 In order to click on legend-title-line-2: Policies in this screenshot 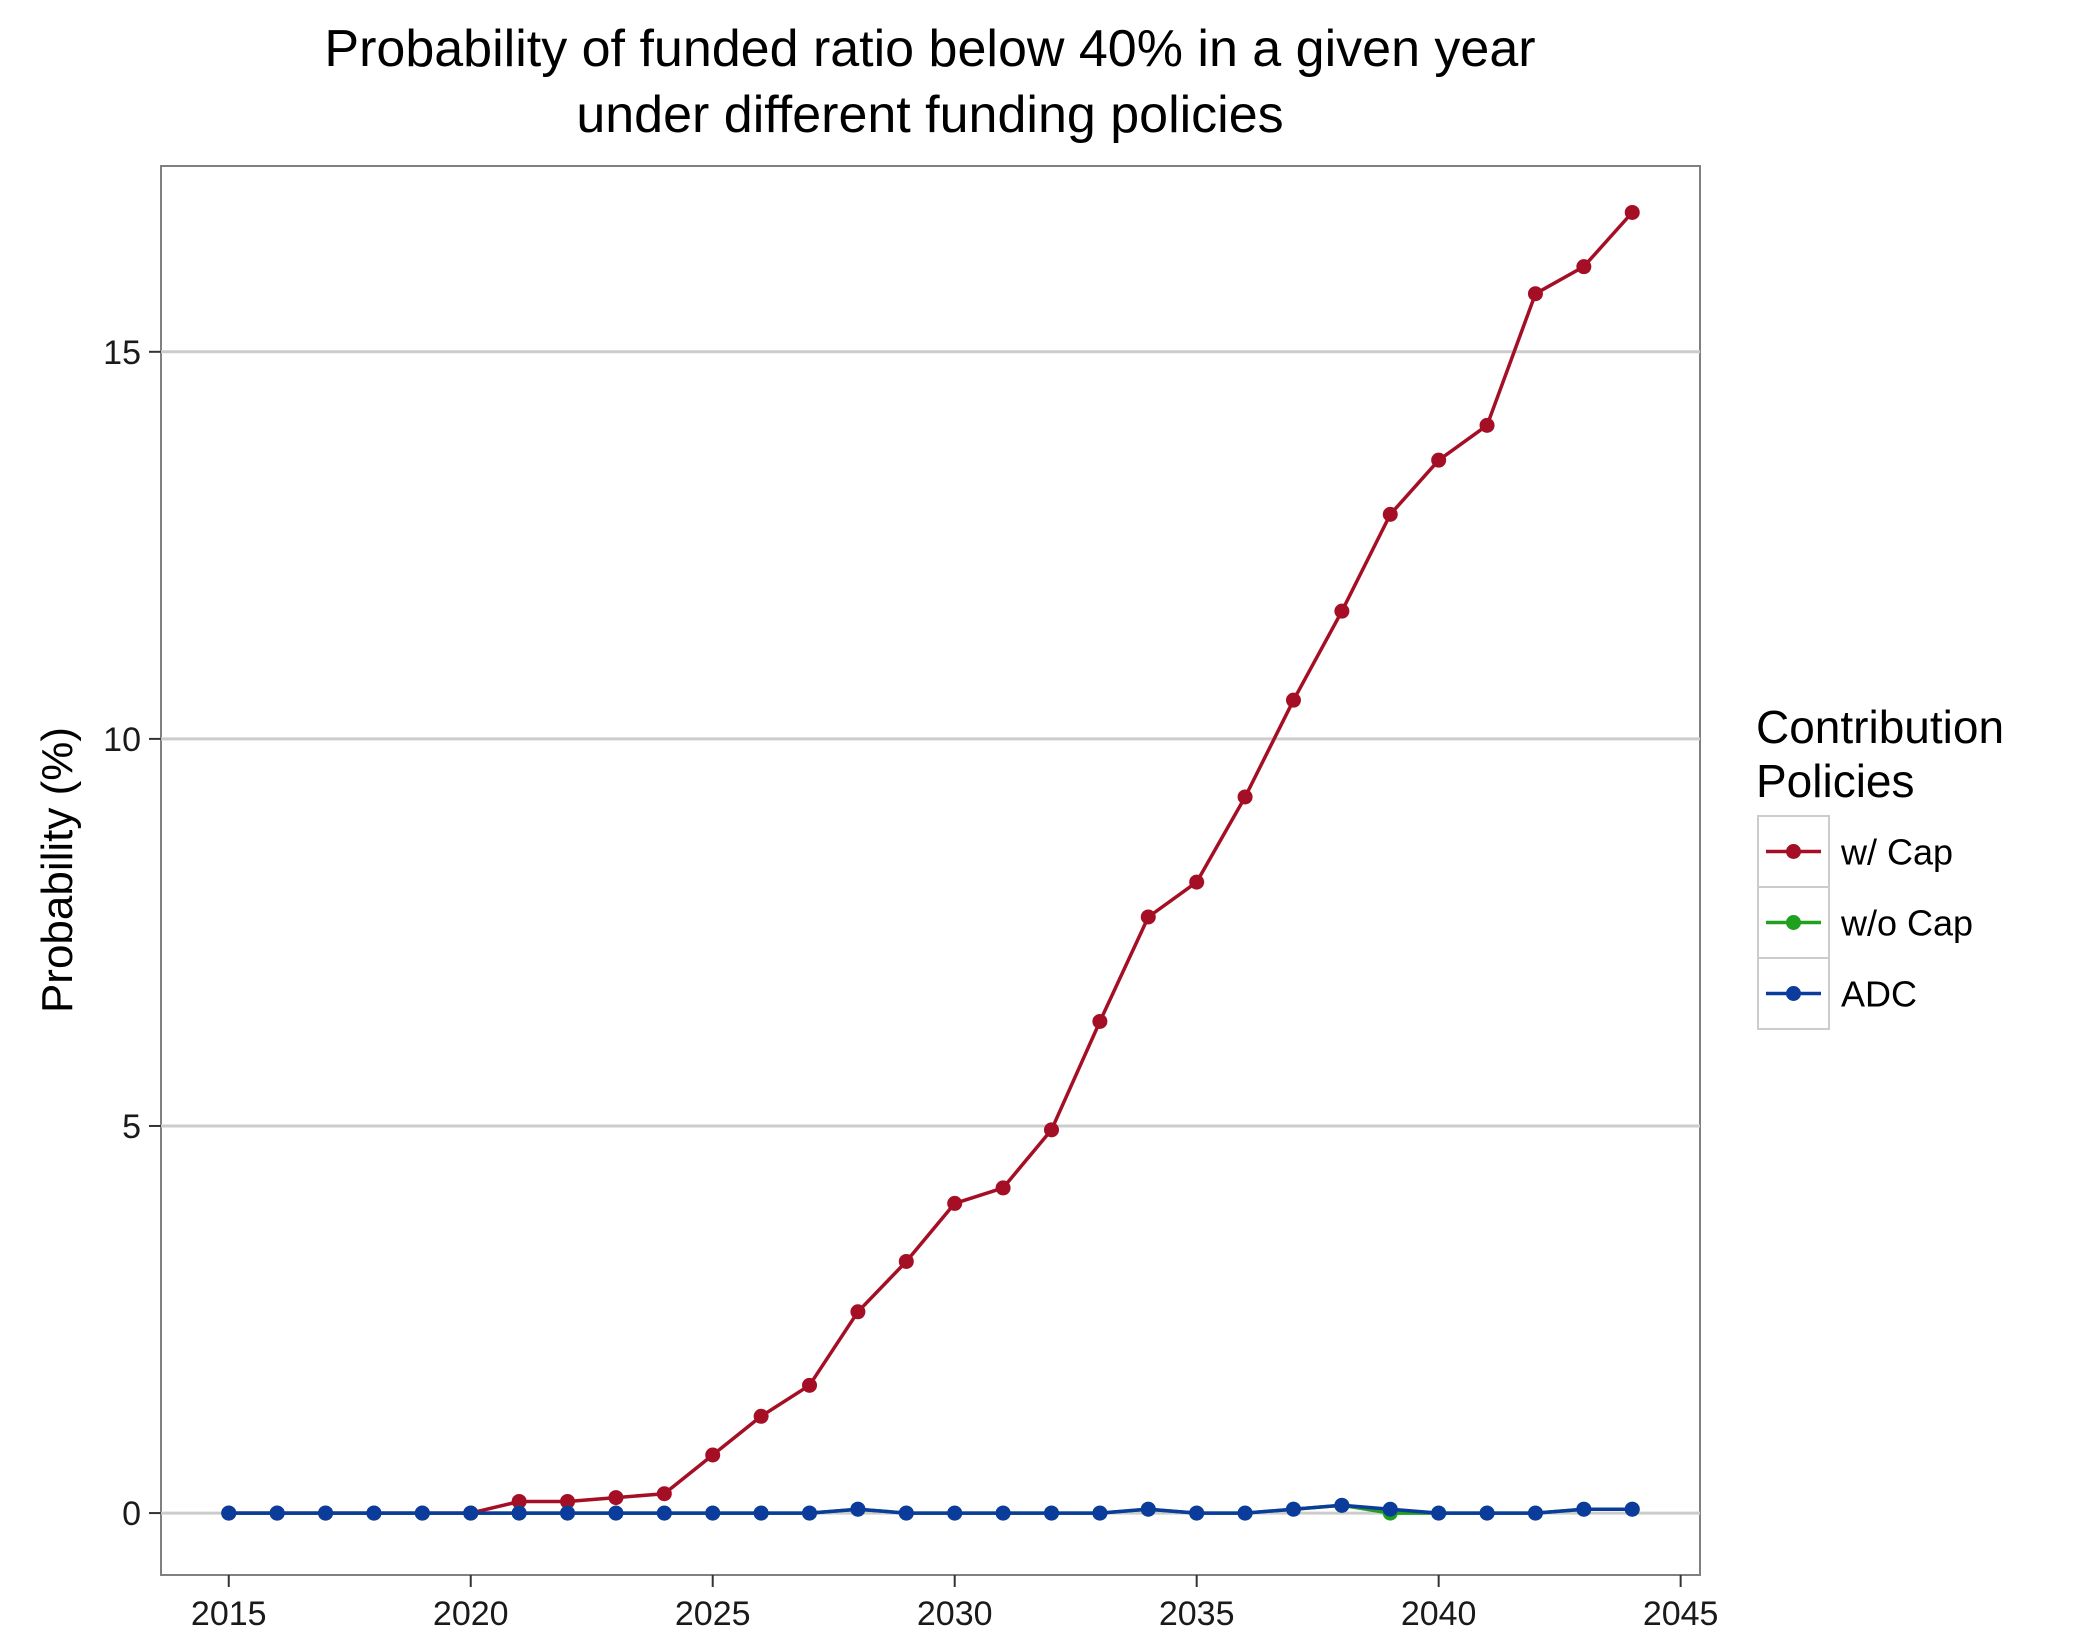, I will do `click(1835, 781)`.